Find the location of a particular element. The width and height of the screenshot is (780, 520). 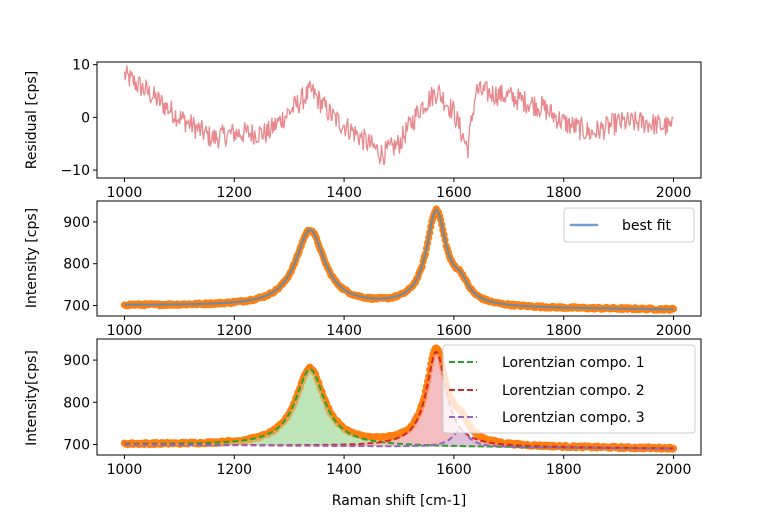

y-tick-label: −10 is located at coordinates (75, 171).